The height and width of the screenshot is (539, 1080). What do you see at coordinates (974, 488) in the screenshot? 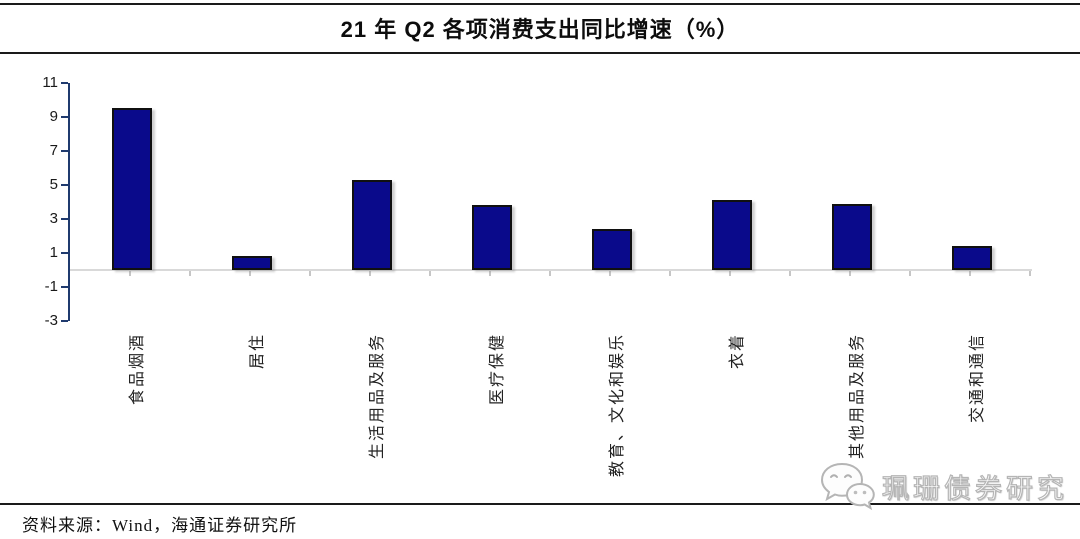
I see `watermark-text: 珮珊债券研究` at bounding box center [974, 488].